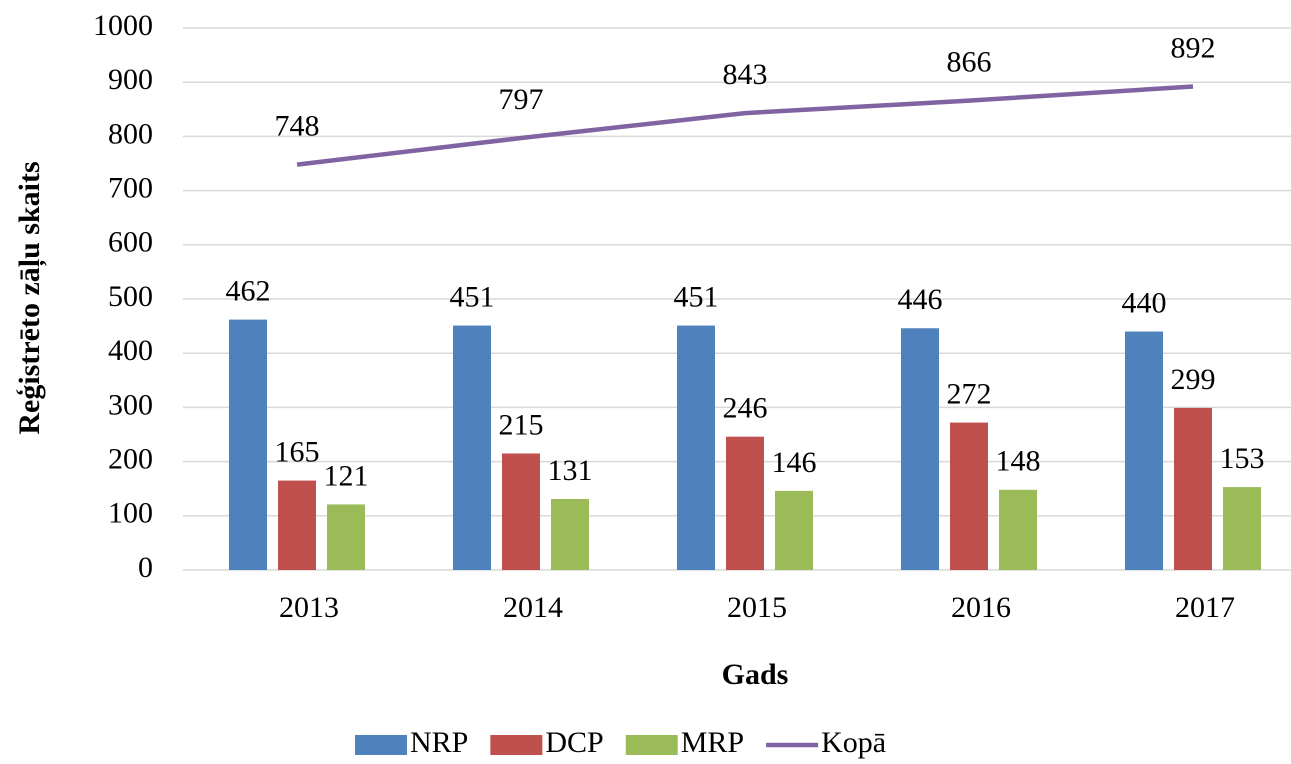 This screenshot has height=764, width=1291. I want to click on data-label: 440, so click(1144, 302).